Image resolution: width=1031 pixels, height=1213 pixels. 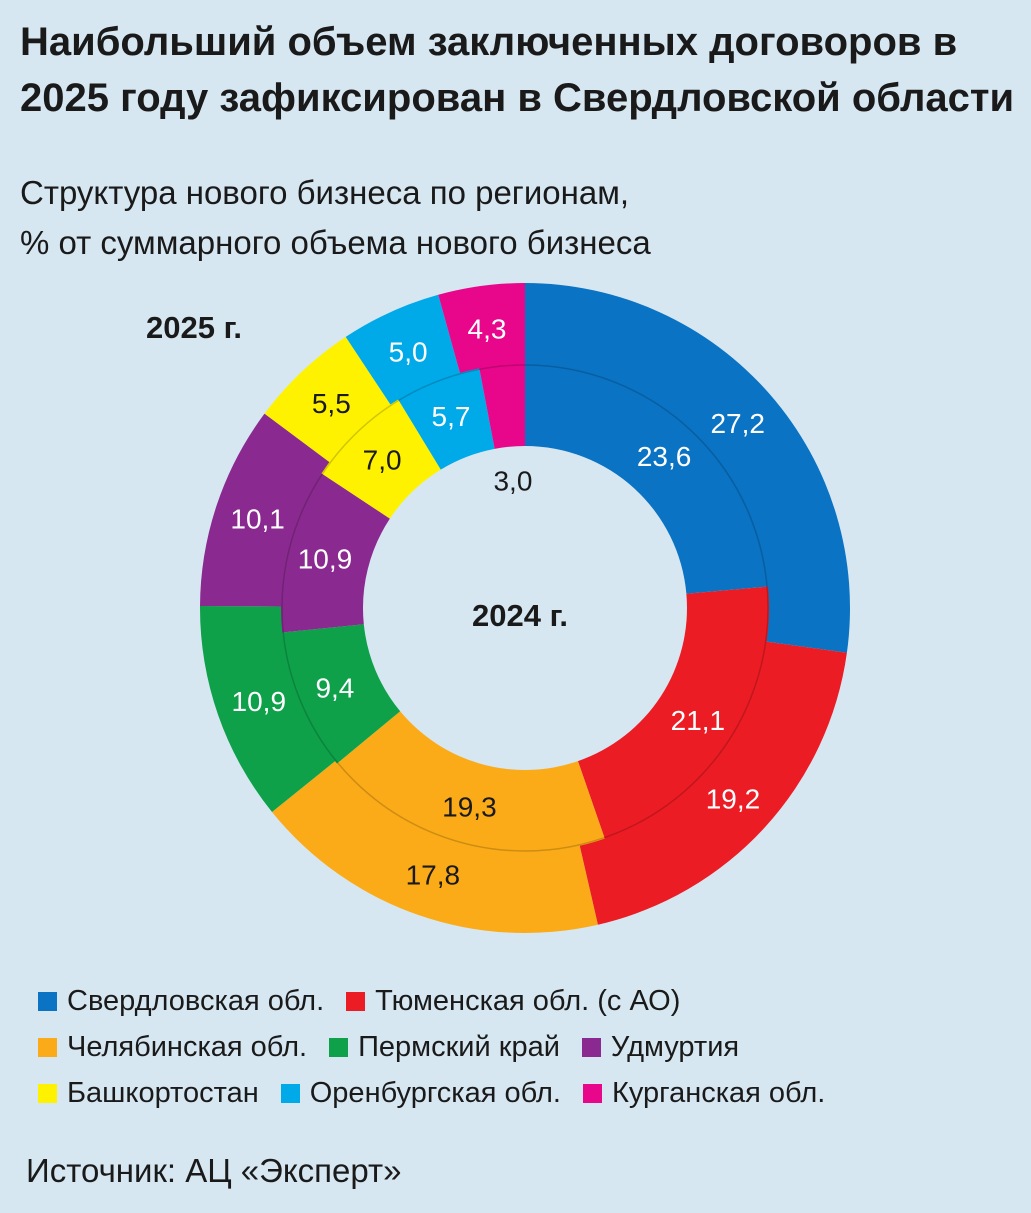 What do you see at coordinates (187, 1046) in the screenshot?
I see `legend-label-chelyabinsk: Челябинская обл.` at bounding box center [187, 1046].